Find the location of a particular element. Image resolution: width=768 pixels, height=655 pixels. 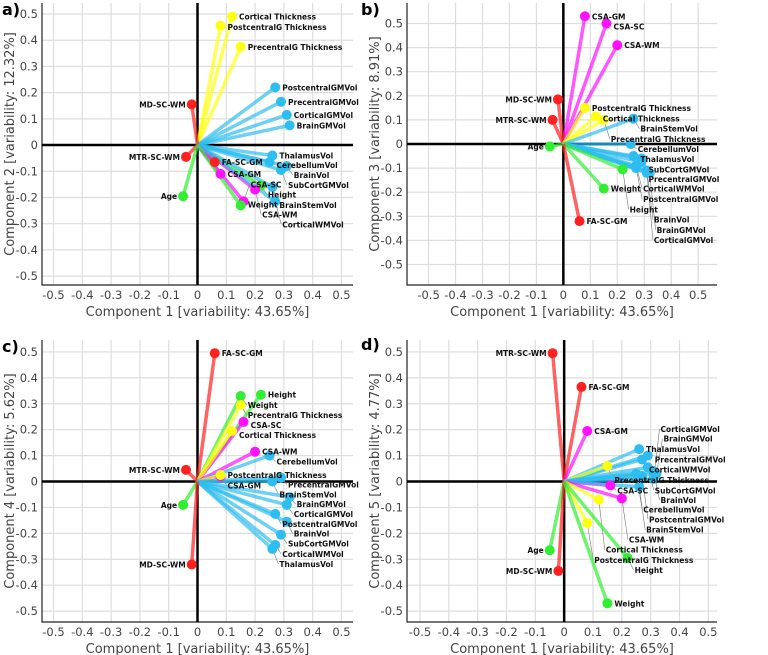

x-tick-label: -0.3 is located at coordinates (111, 632).